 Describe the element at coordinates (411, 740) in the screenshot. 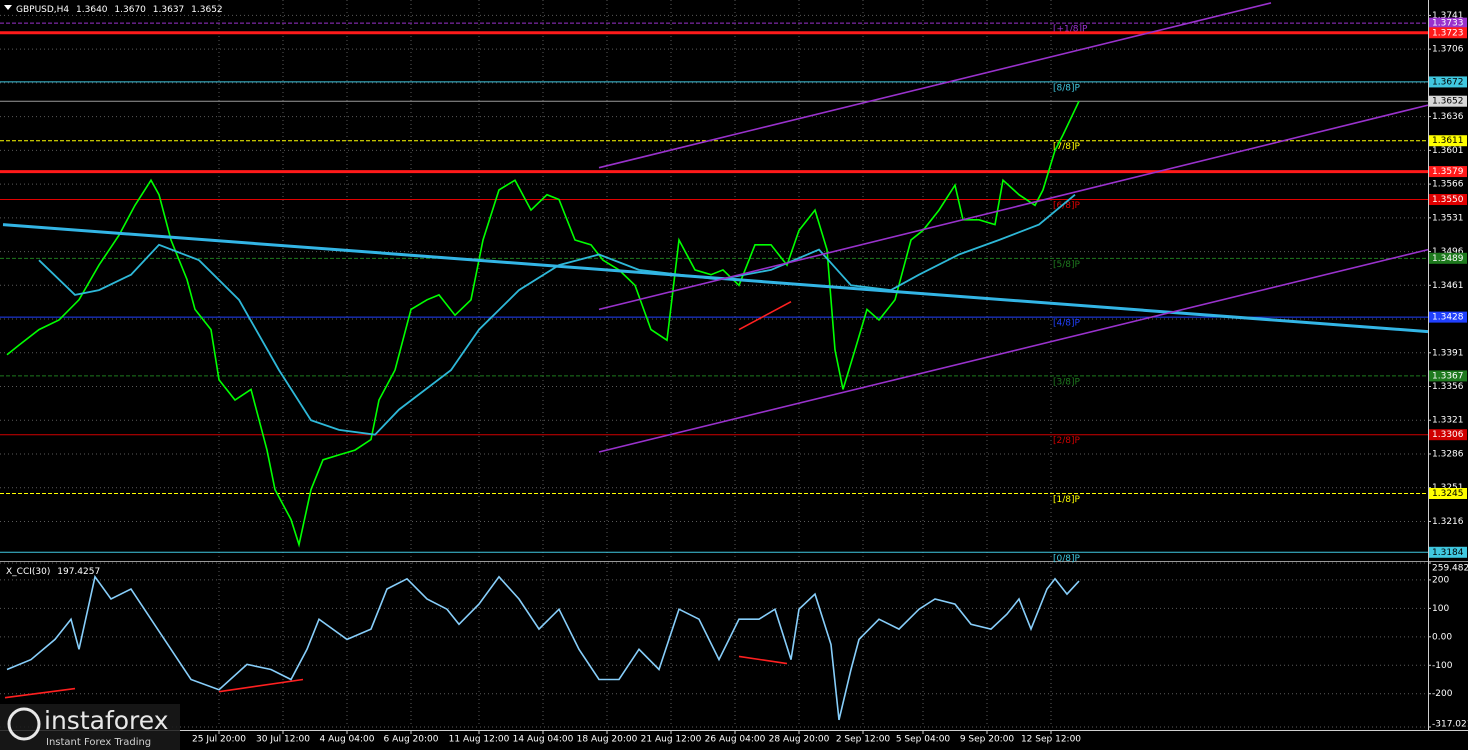

I see `x-tick-label: 6 Aug 20:00` at that location.